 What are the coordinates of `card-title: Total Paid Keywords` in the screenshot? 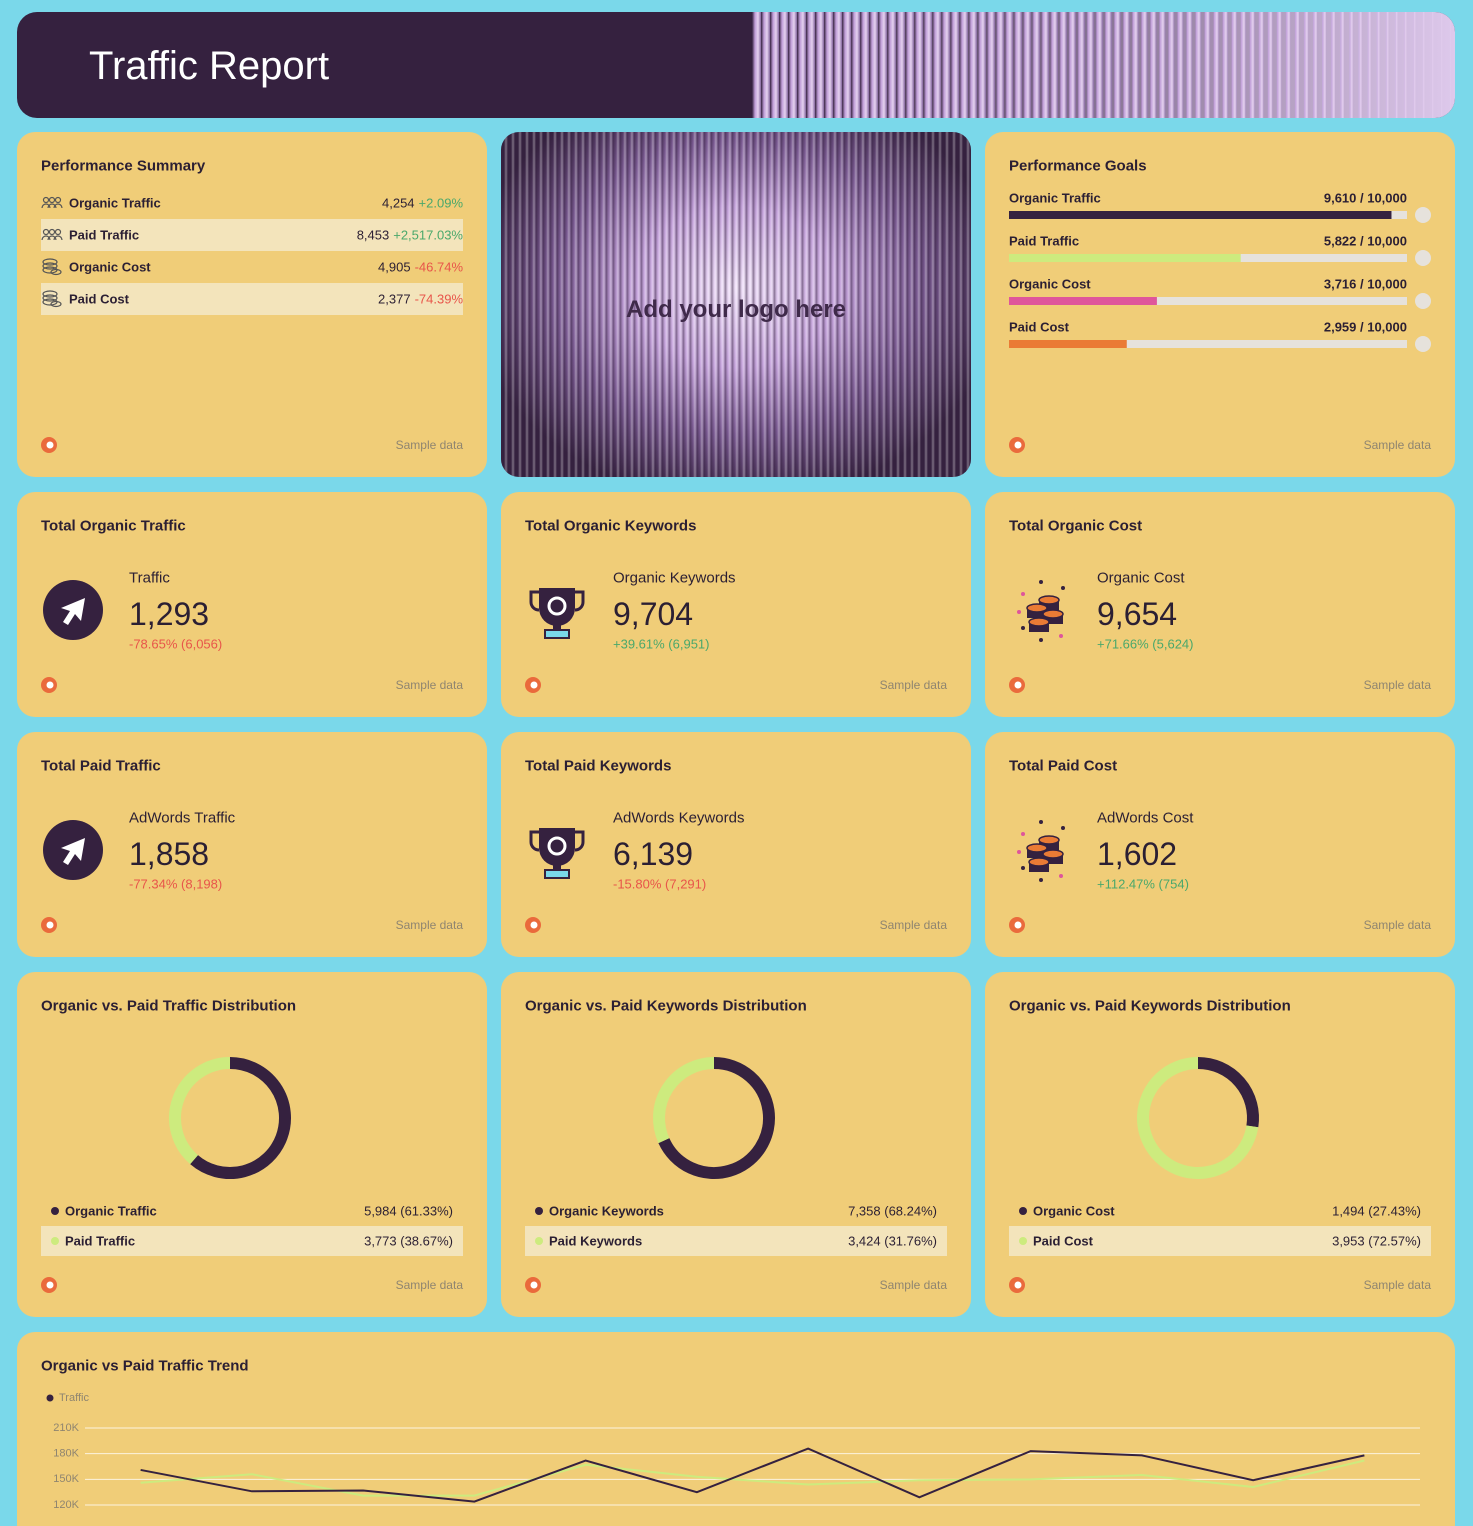 It's located at (598, 766).